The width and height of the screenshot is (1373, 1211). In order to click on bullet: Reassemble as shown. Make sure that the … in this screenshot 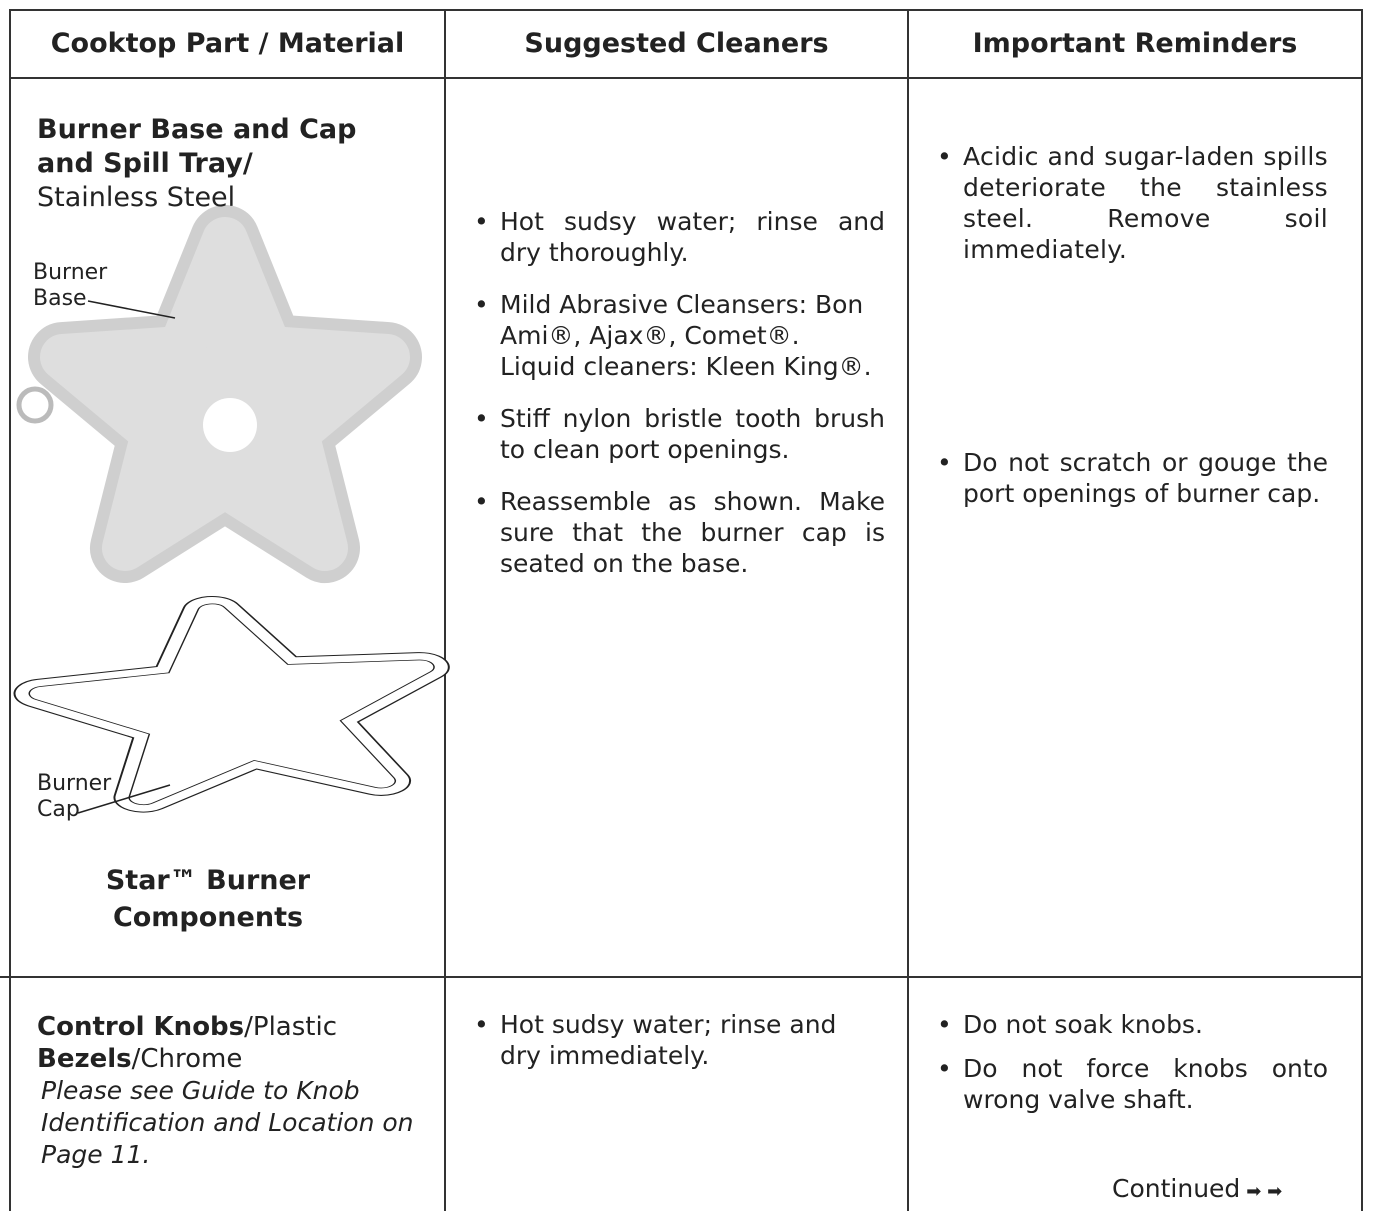, I will do `click(677, 532)`.